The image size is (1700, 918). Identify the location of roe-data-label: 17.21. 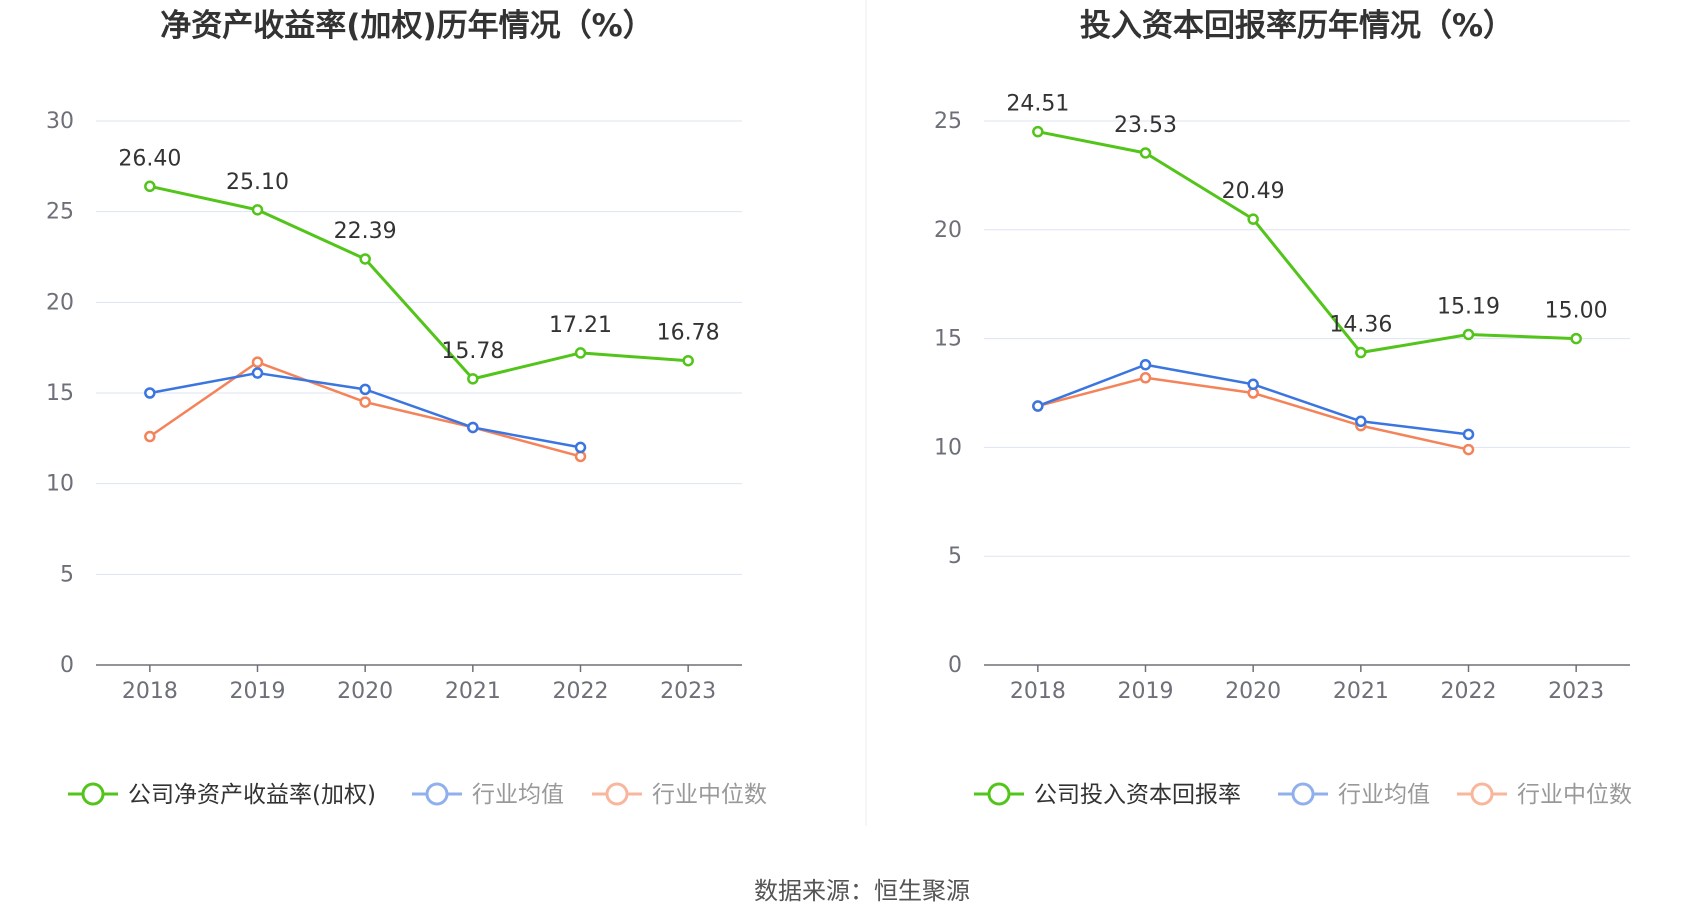
(580, 325).